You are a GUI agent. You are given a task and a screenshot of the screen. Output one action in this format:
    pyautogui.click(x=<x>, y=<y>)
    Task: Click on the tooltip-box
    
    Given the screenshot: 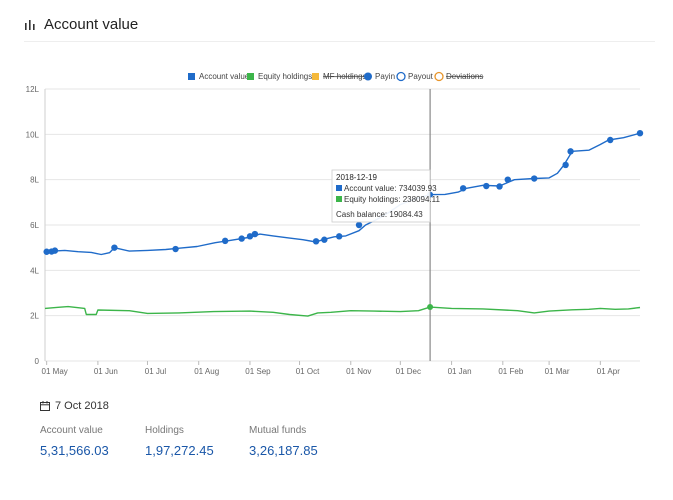 What is the action you would take?
    pyautogui.click(x=381, y=196)
    